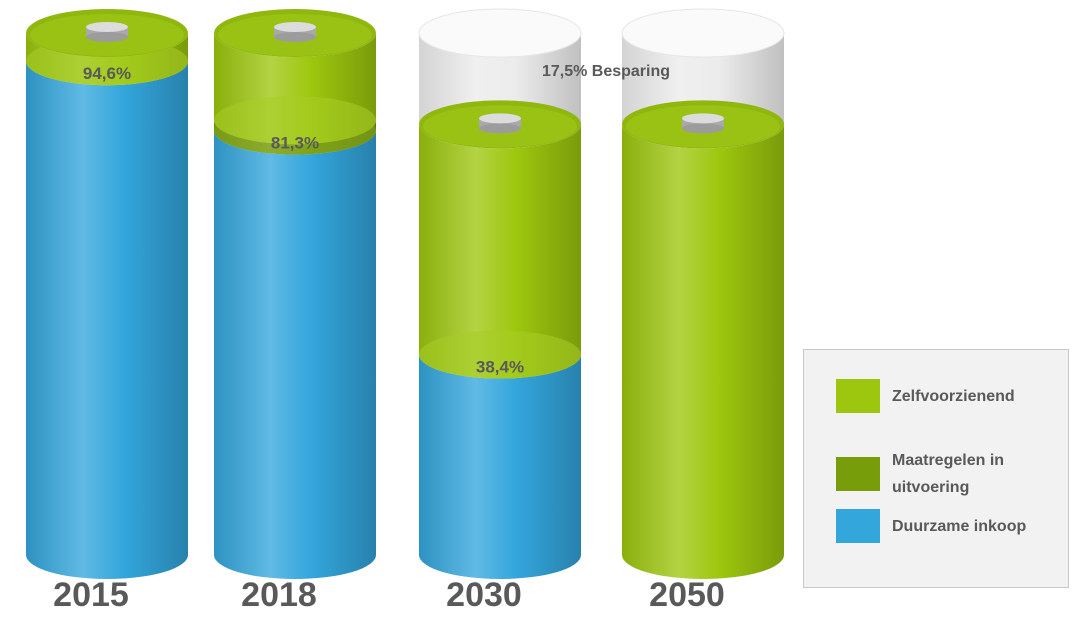 The height and width of the screenshot is (617, 1073). What do you see at coordinates (295, 143) in the screenshot?
I see `data-label-2018: 81,3%` at bounding box center [295, 143].